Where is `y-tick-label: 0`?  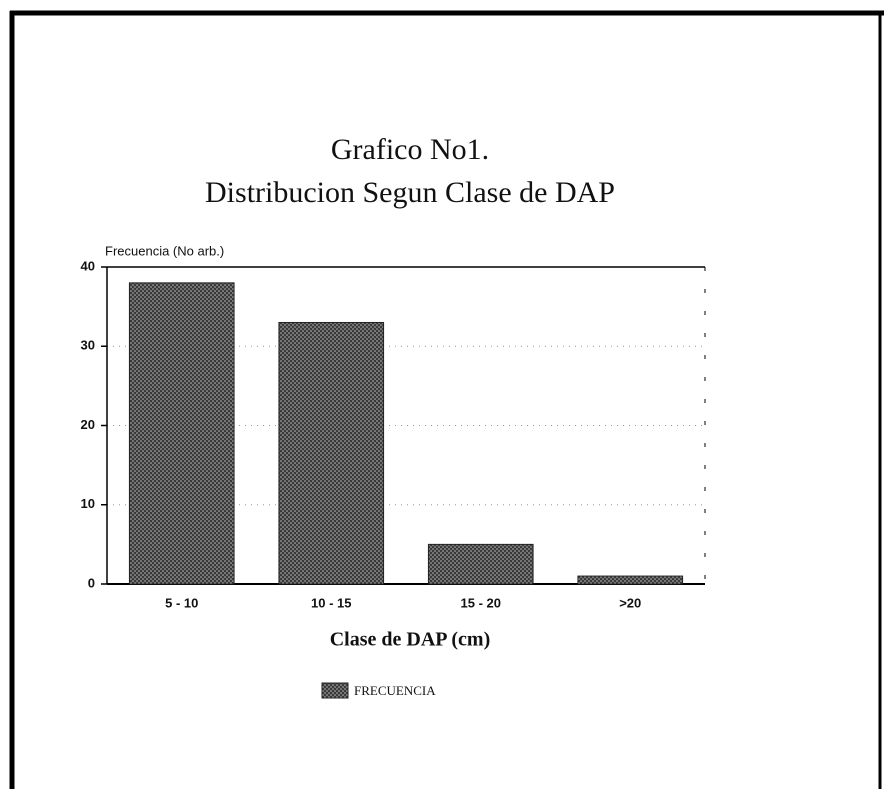 y-tick-label: 0 is located at coordinates (91, 582).